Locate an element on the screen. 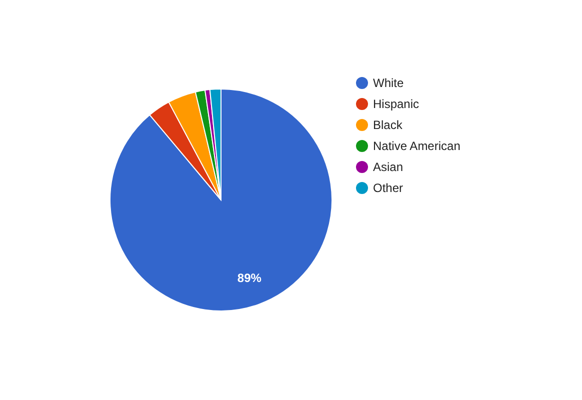 This screenshot has height=400, width=582. legend-label: Hispanic is located at coordinates (396, 104).